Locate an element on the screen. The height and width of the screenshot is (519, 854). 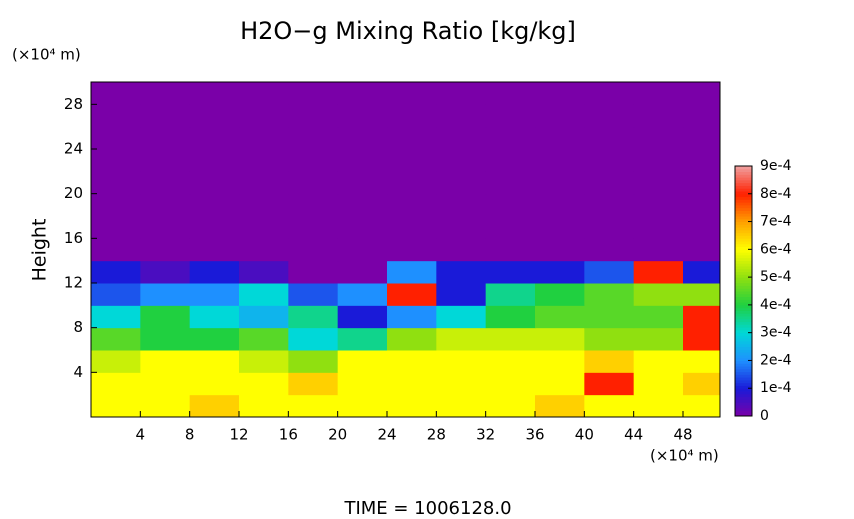
colorbar-tick-label: 1e-4 is located at coordinates (776, 388).